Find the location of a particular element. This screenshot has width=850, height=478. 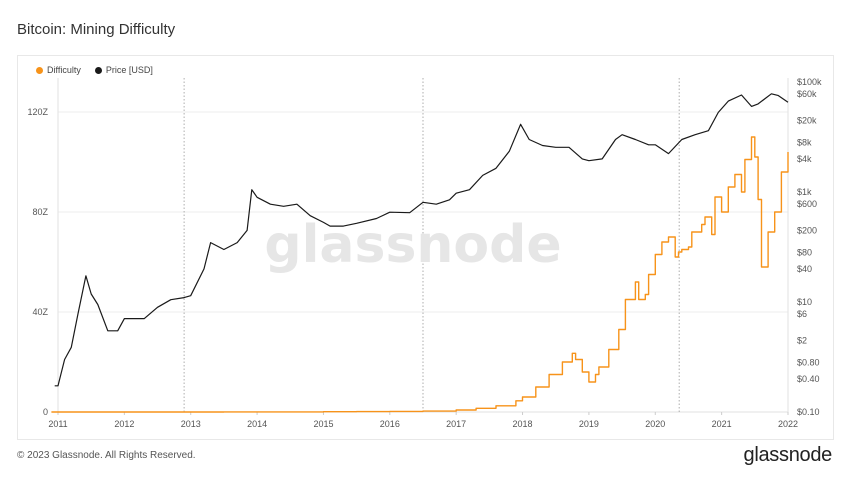

chart-legend: Difficulty Price [USD] is located at coordinates (94, 70).